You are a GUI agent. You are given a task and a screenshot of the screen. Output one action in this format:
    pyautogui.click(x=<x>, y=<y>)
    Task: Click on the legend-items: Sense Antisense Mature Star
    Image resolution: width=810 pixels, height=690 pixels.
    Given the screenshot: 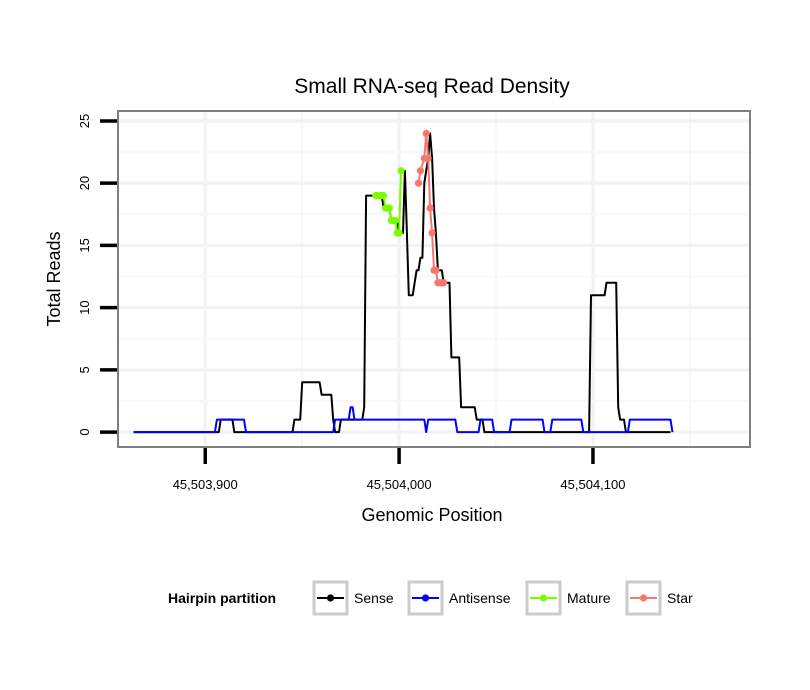 What is the action you would take?
    pyautogui.click(x=502, y=598)
    